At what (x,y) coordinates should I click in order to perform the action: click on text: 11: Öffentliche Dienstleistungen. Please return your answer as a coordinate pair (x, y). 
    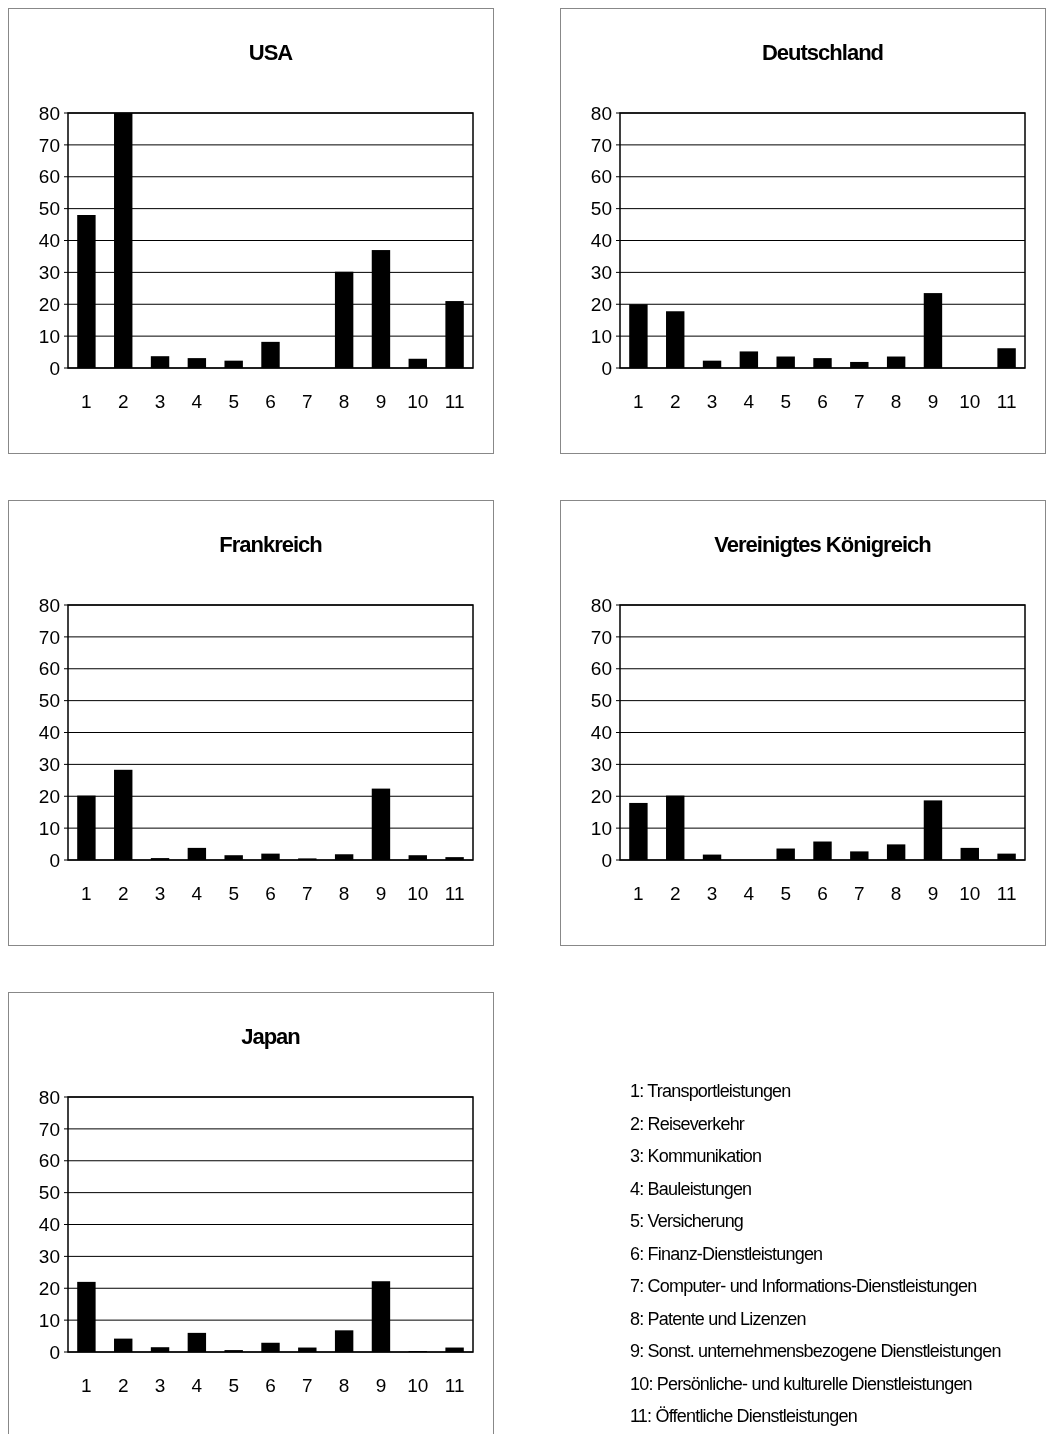
    Looking at the image, I should click on (743, 1416).